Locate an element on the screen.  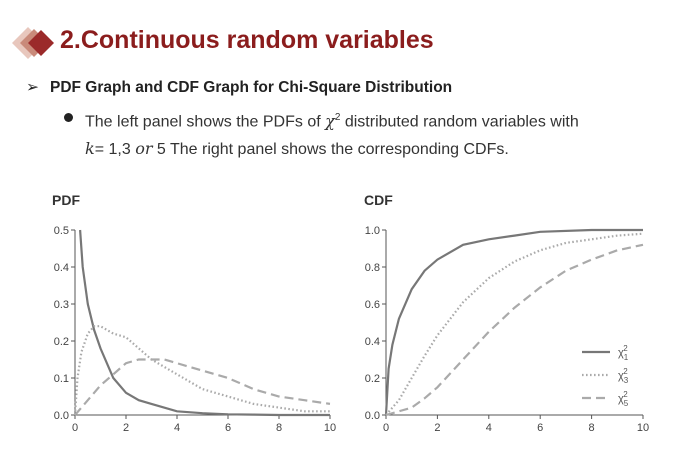
or-word: or is located at coordinates (144, 149).